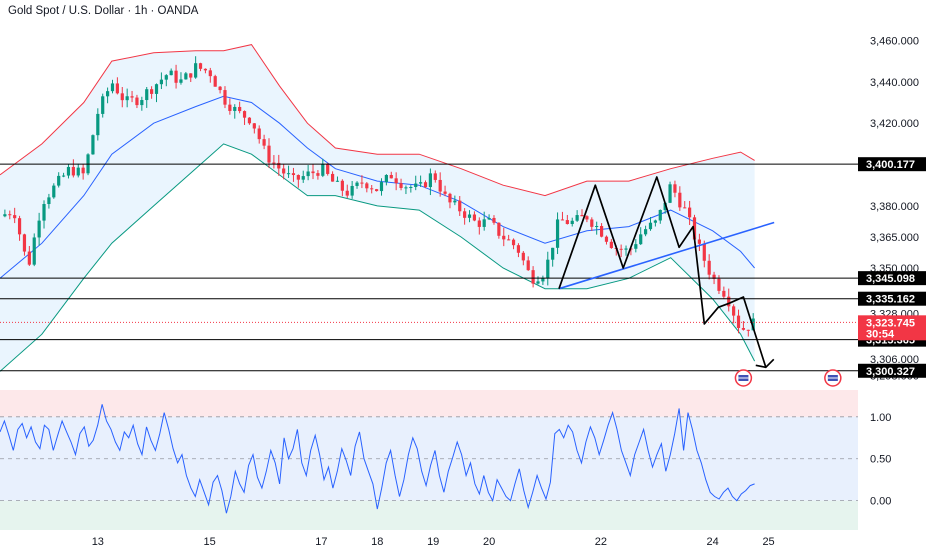 This screenshot has height=550, width=932. What do you see at coordinates (429, 403) in the screenshot?
I see `osc-upper-band` at bounding box center [429, 403].